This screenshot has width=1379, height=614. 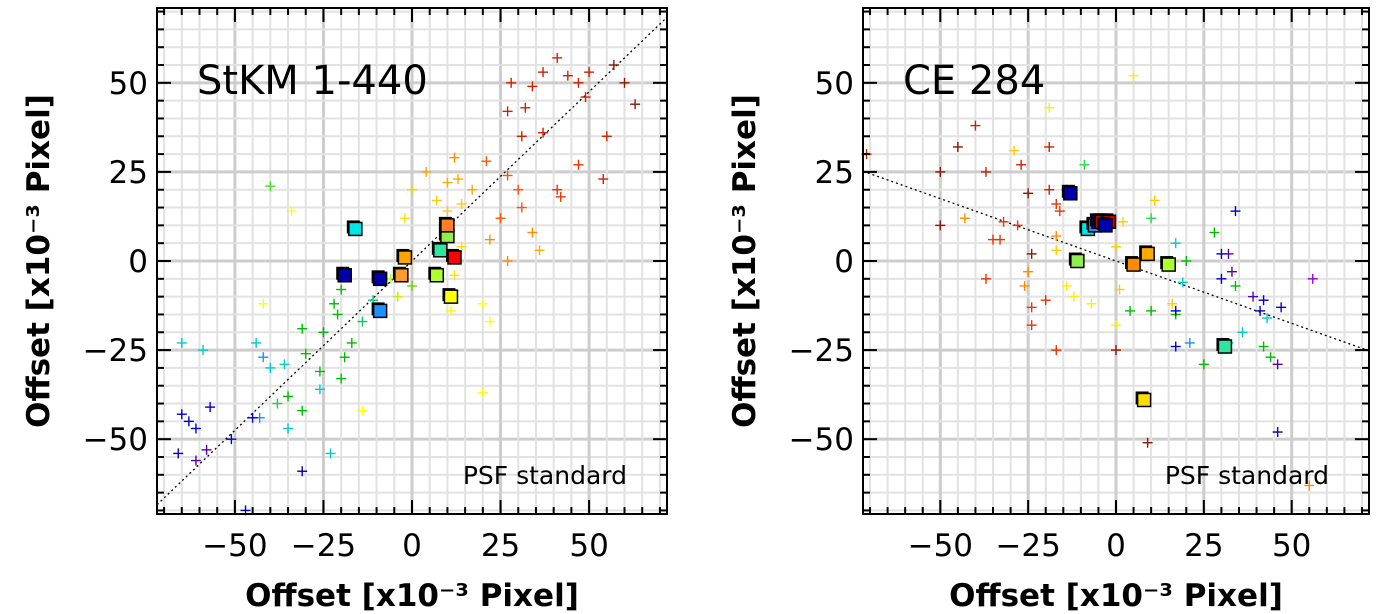 I want to click on y-tick-label: 50, so click(x=128, y=84).